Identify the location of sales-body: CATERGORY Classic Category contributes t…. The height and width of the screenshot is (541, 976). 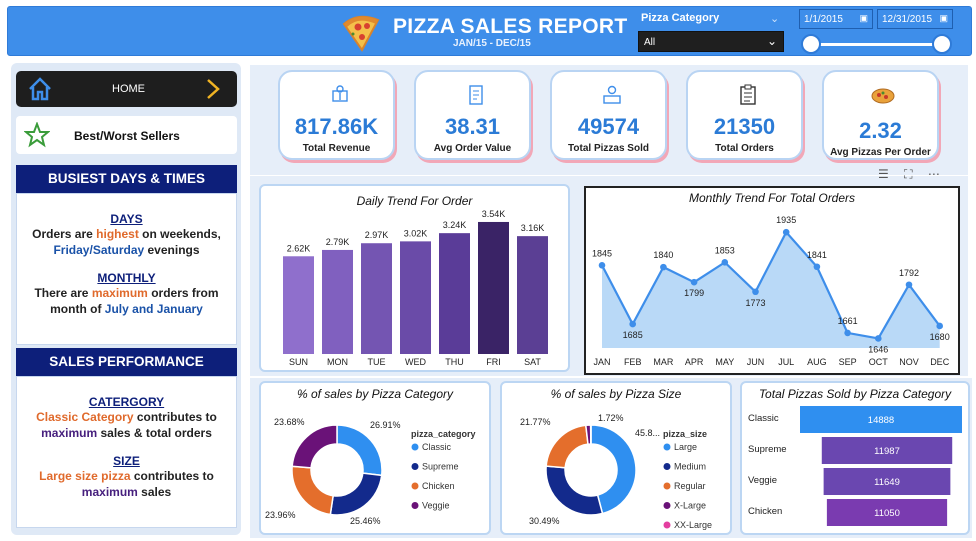
(126, 452).